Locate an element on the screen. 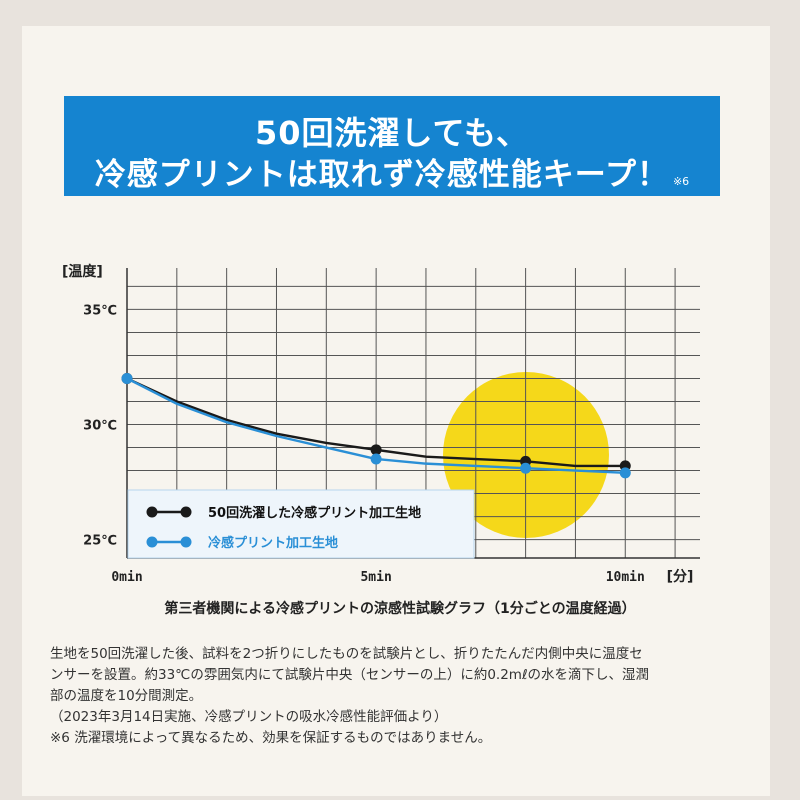  x-tick-label: 10min is located at coordinates (625, 577).